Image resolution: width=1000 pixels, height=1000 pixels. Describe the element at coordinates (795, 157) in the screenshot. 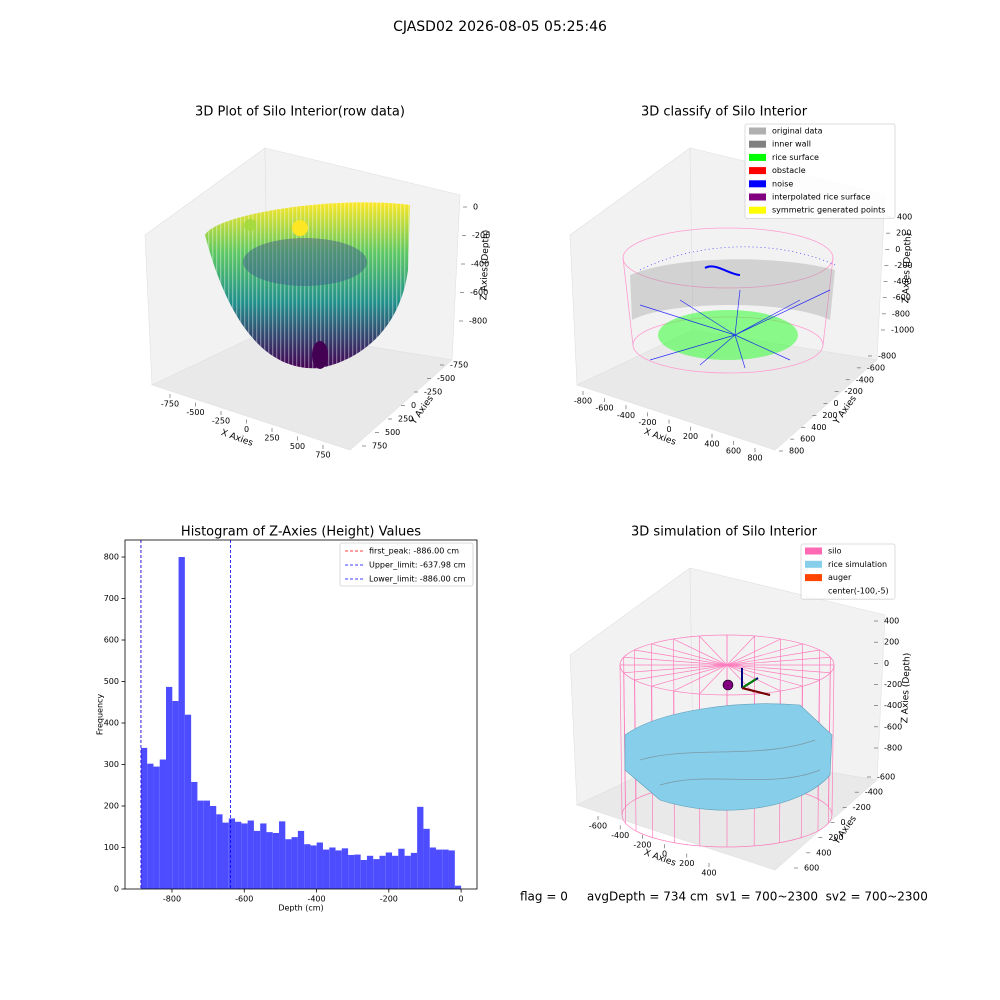

I see `legend-label: rice surface` at that location.